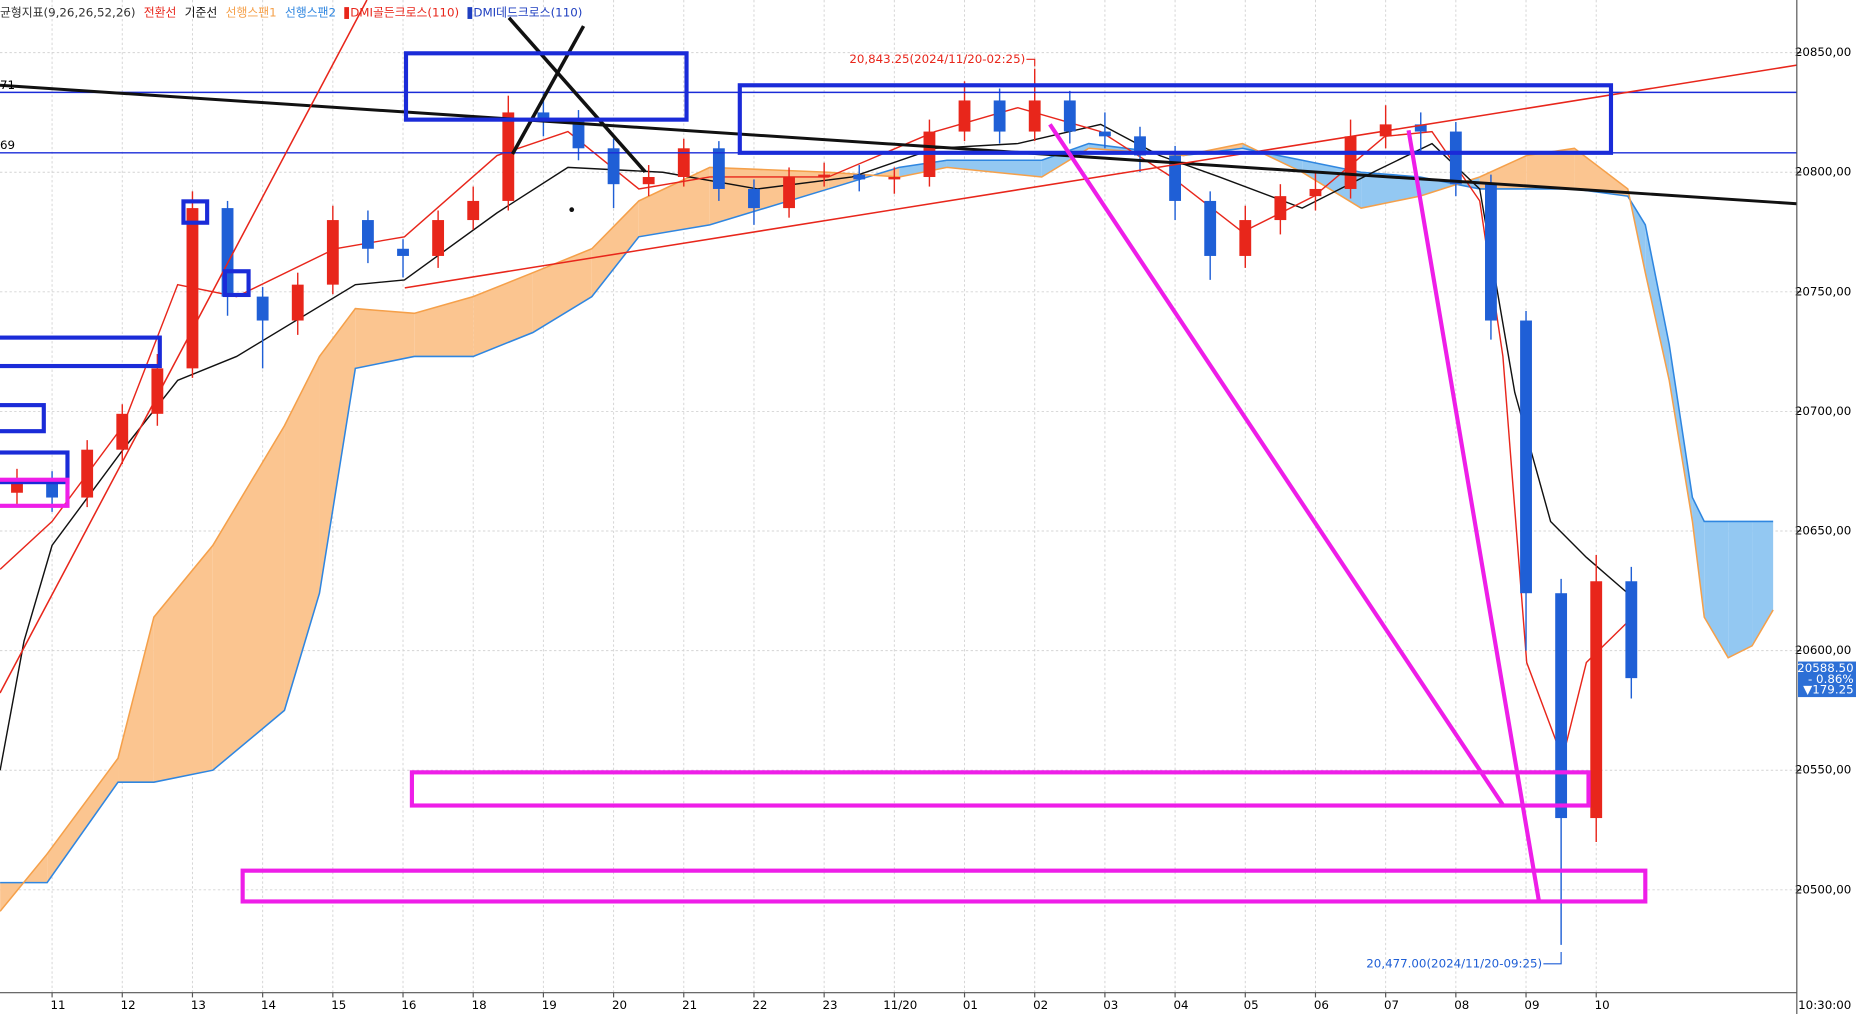 This screenshot has height=1014, width=1856. What do you see at coordinates (1031, 62) in the screenshot?
I see `high-pointer` at bounding box center [1031, 62].